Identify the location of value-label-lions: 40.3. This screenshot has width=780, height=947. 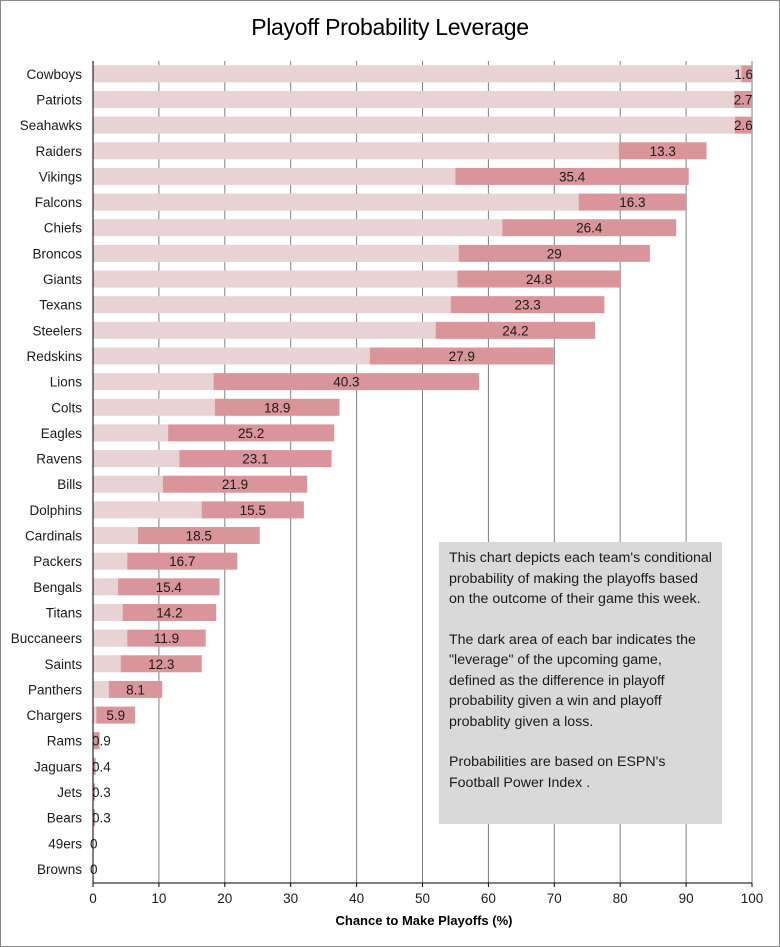
(346, 382).